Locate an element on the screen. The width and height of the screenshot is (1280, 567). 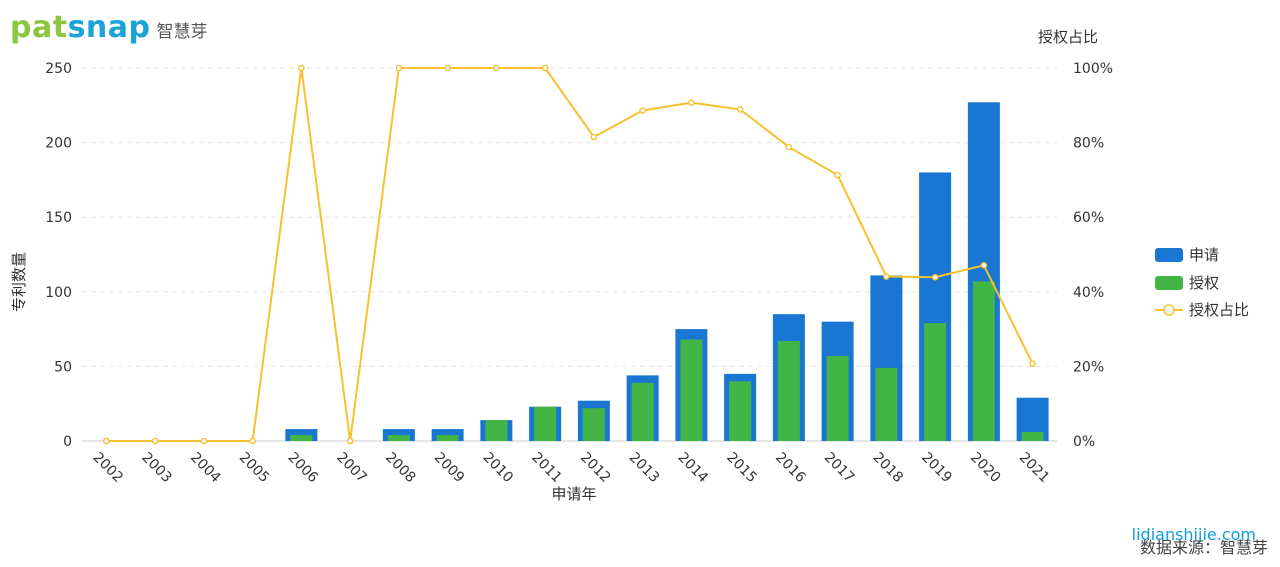
x-tick-label: 2017 is located at coordinates (839, 468).